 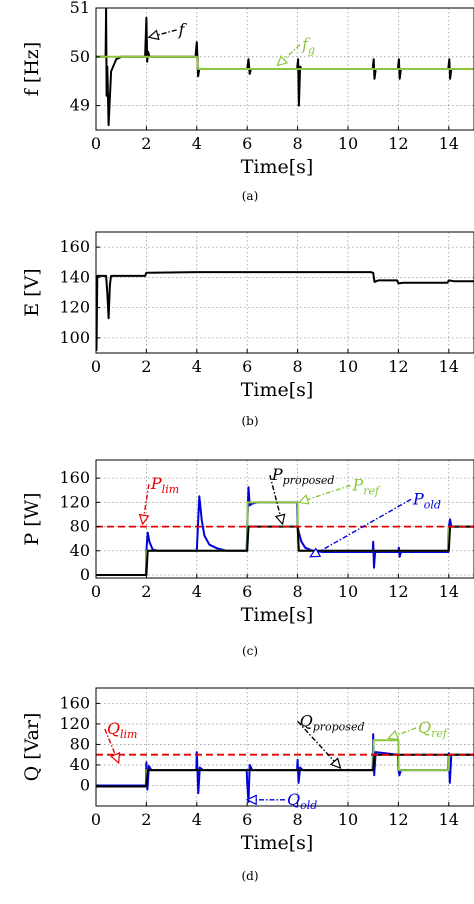 What do you see at coordinates (183, 29) in the screenshot?
I see `annotation-label: f` at bounding box center [183, 29].